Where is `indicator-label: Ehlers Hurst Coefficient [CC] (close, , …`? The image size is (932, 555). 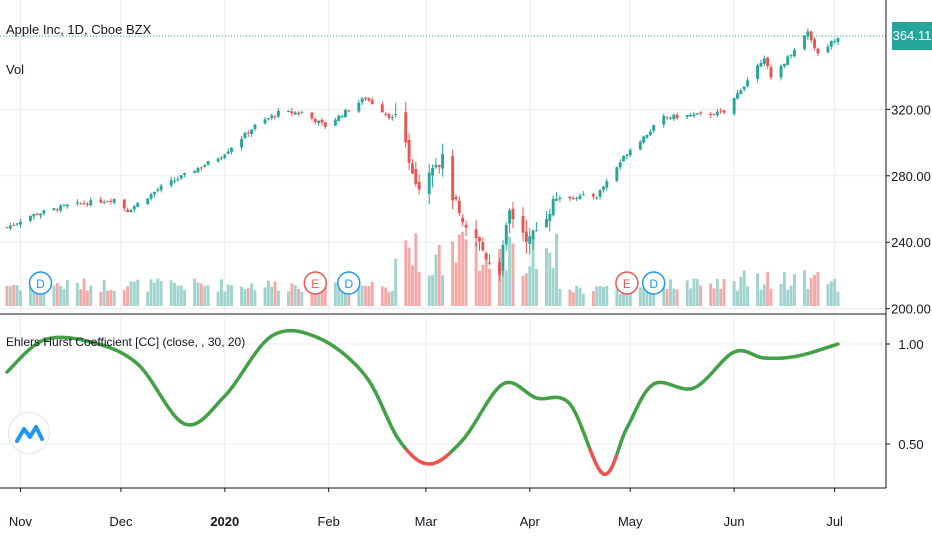
indicator-label: Ehlers Hurst Coefficient [CC] (close, , … is located at coordinates (125, 342).